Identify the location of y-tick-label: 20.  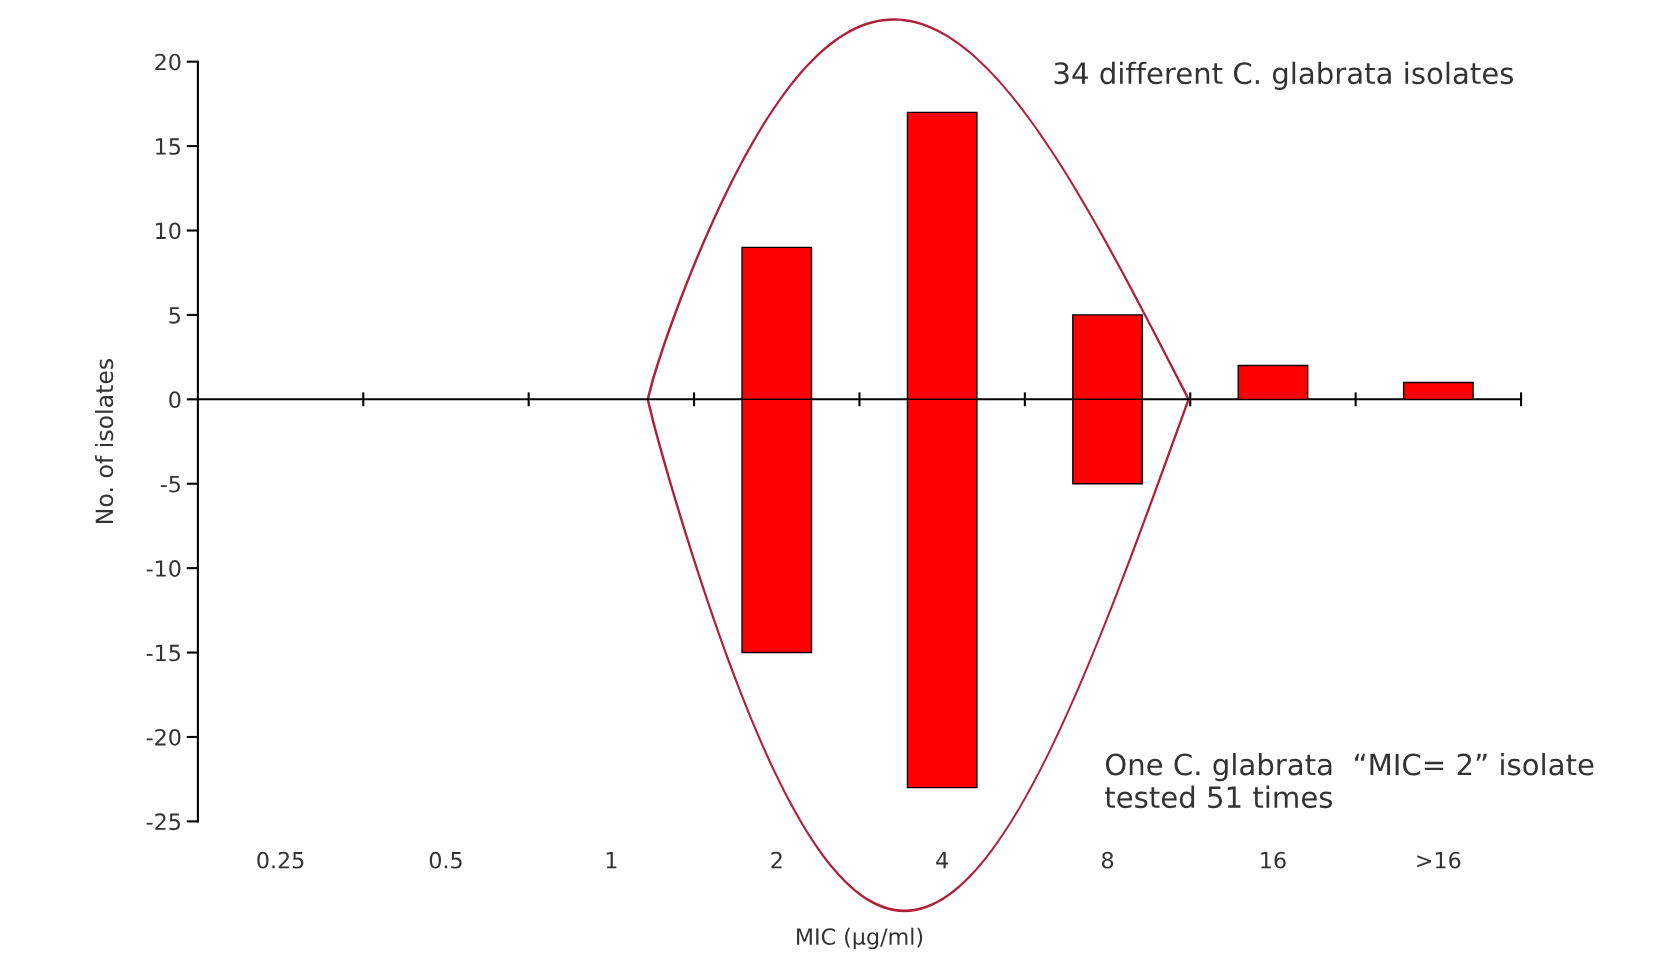
(168, 62).